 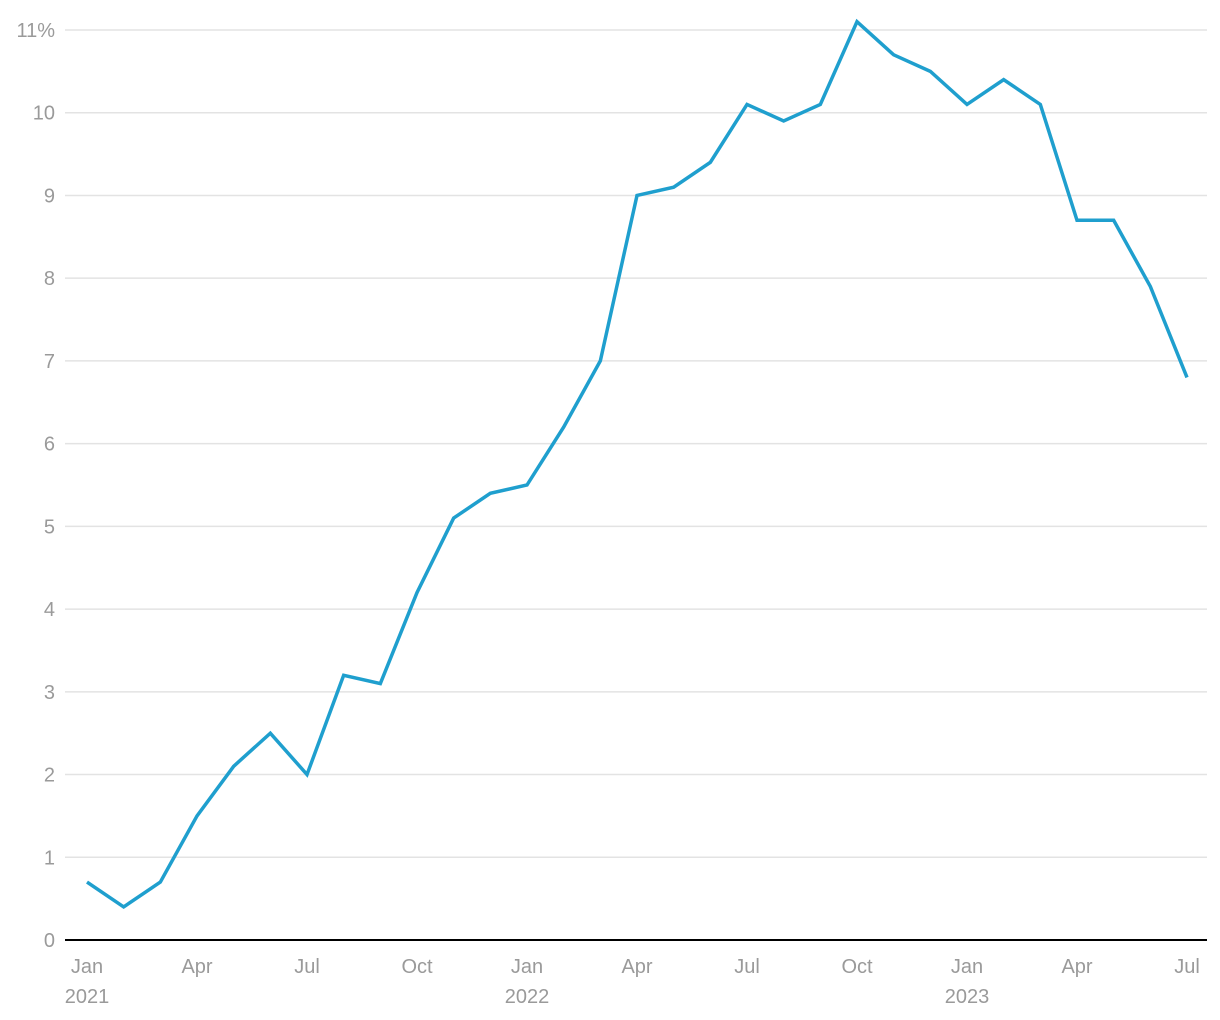 What do you see at coordinates (49, 610) in the screenshot?
I see `y-tick-label: 4` at bounding box center [49, 610].